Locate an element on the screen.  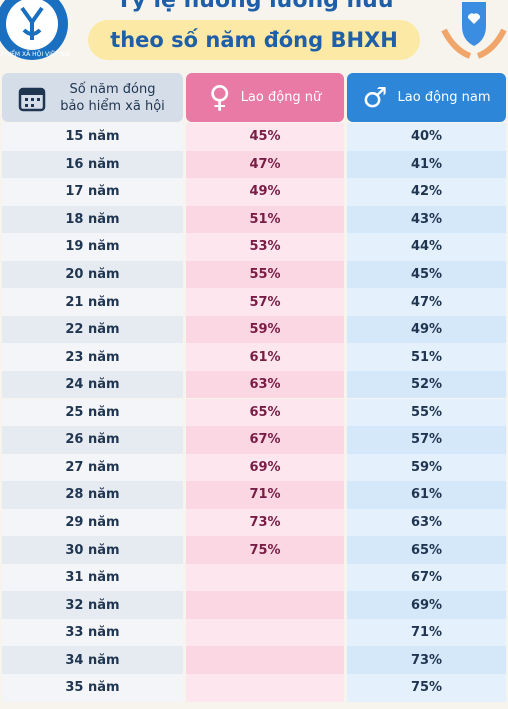
table-cell: 43% is located at coordinates (426, 219).